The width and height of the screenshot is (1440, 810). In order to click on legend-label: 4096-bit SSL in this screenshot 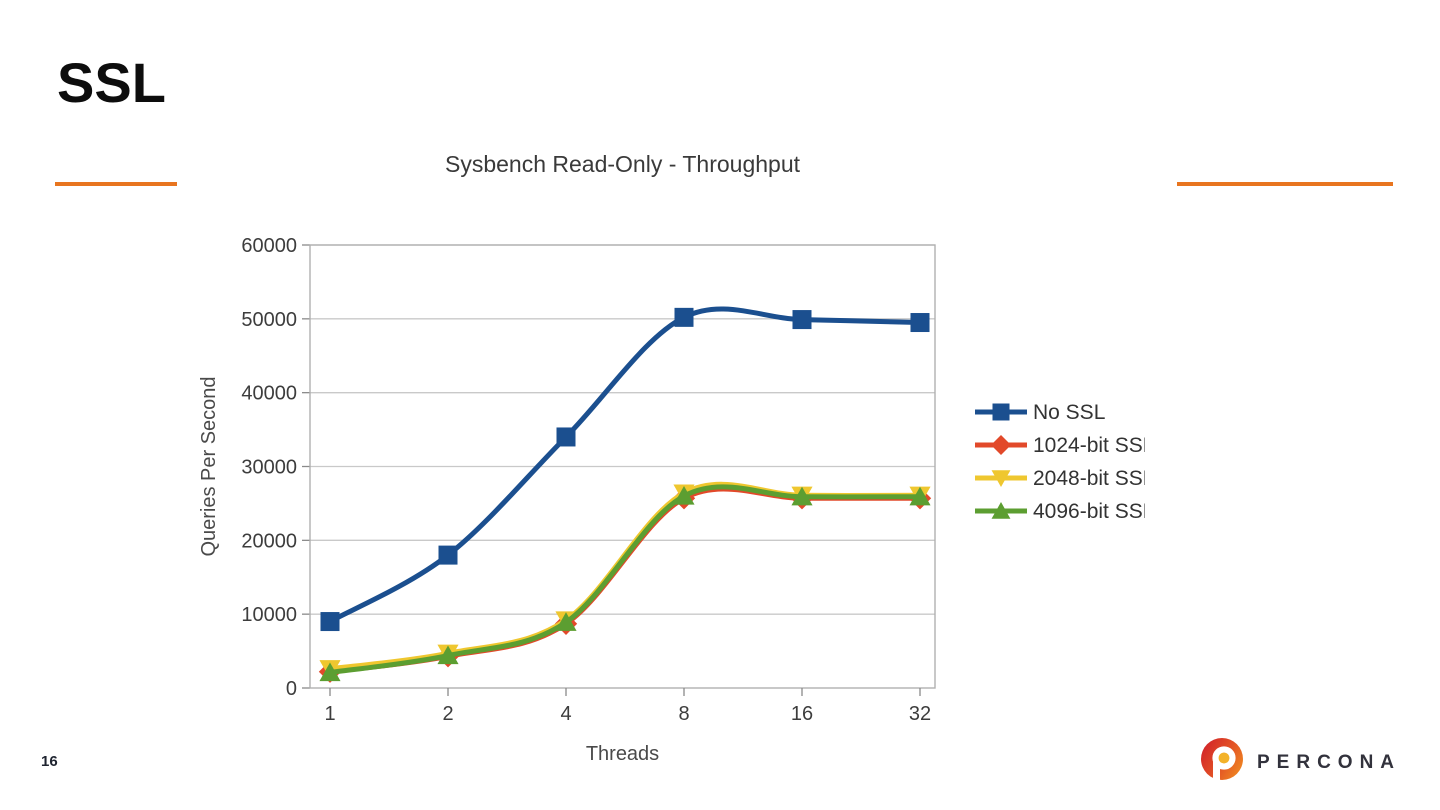, I will do `click(1089, 511)`.